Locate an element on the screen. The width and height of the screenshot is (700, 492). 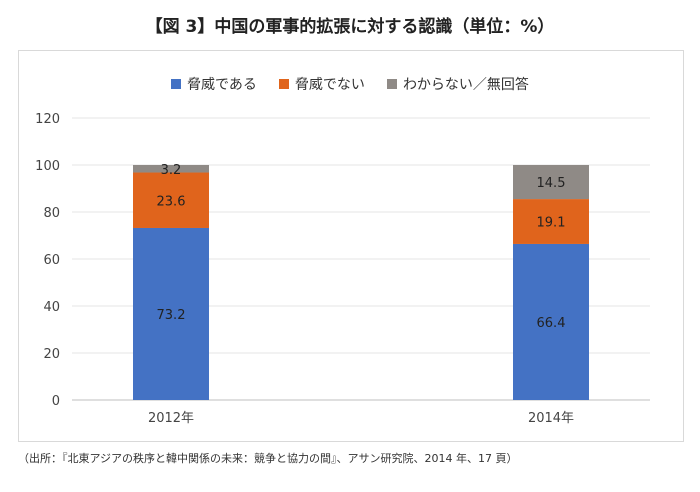
data-label: 19.1 is located at coordinates (551, 223).